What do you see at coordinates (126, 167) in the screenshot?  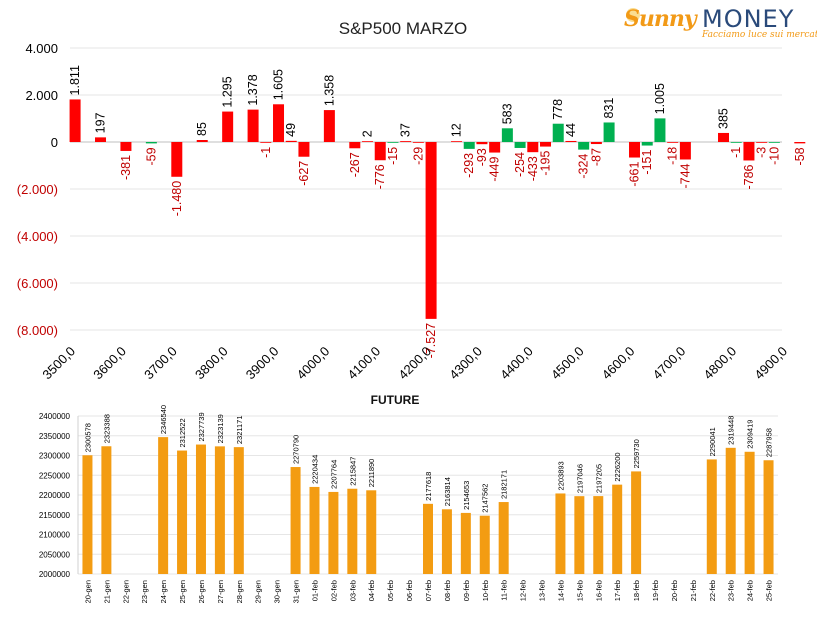 I see `top-data-label: -381` at bounding box center [126, 167].